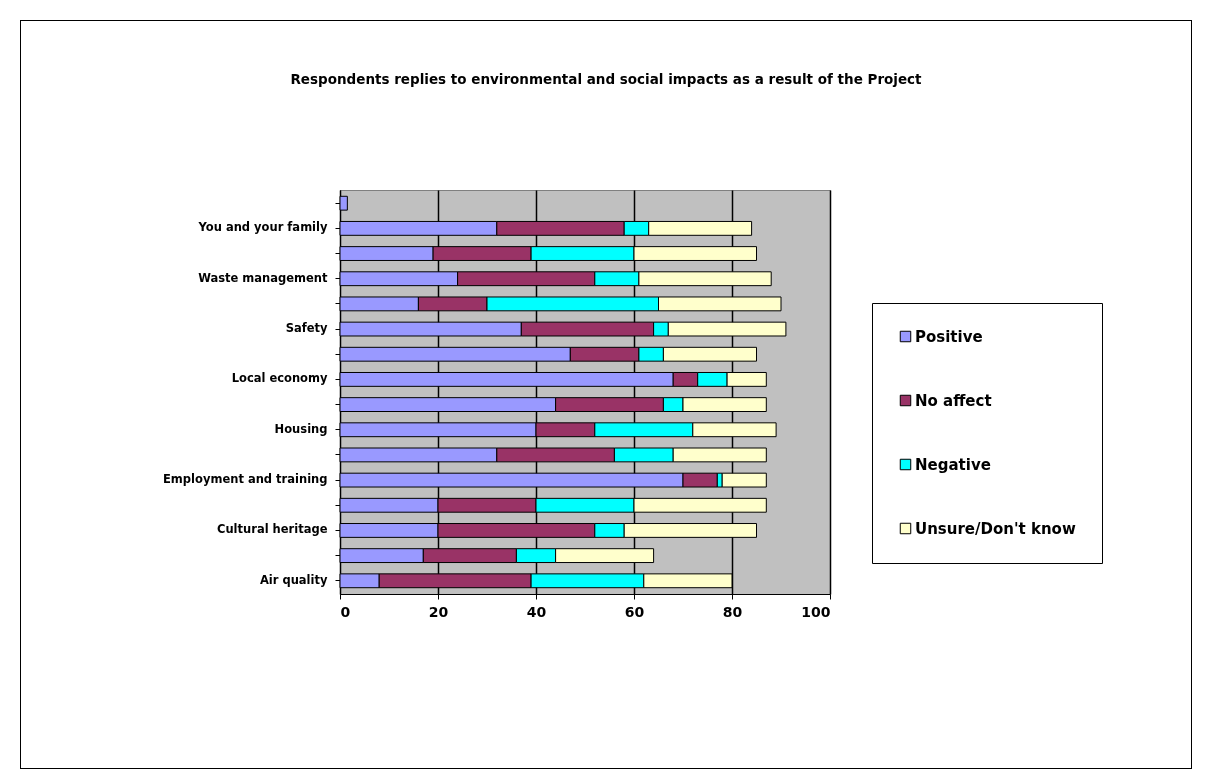  I want to click on y-tick-label: Cultural heritage, so click(272, 529).